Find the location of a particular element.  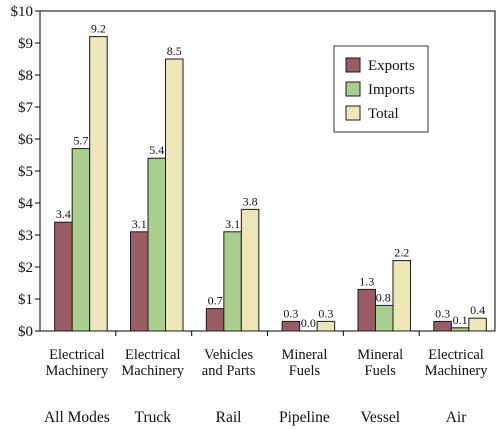

y-tick-label: $1 is located at coordinates (25, 300).